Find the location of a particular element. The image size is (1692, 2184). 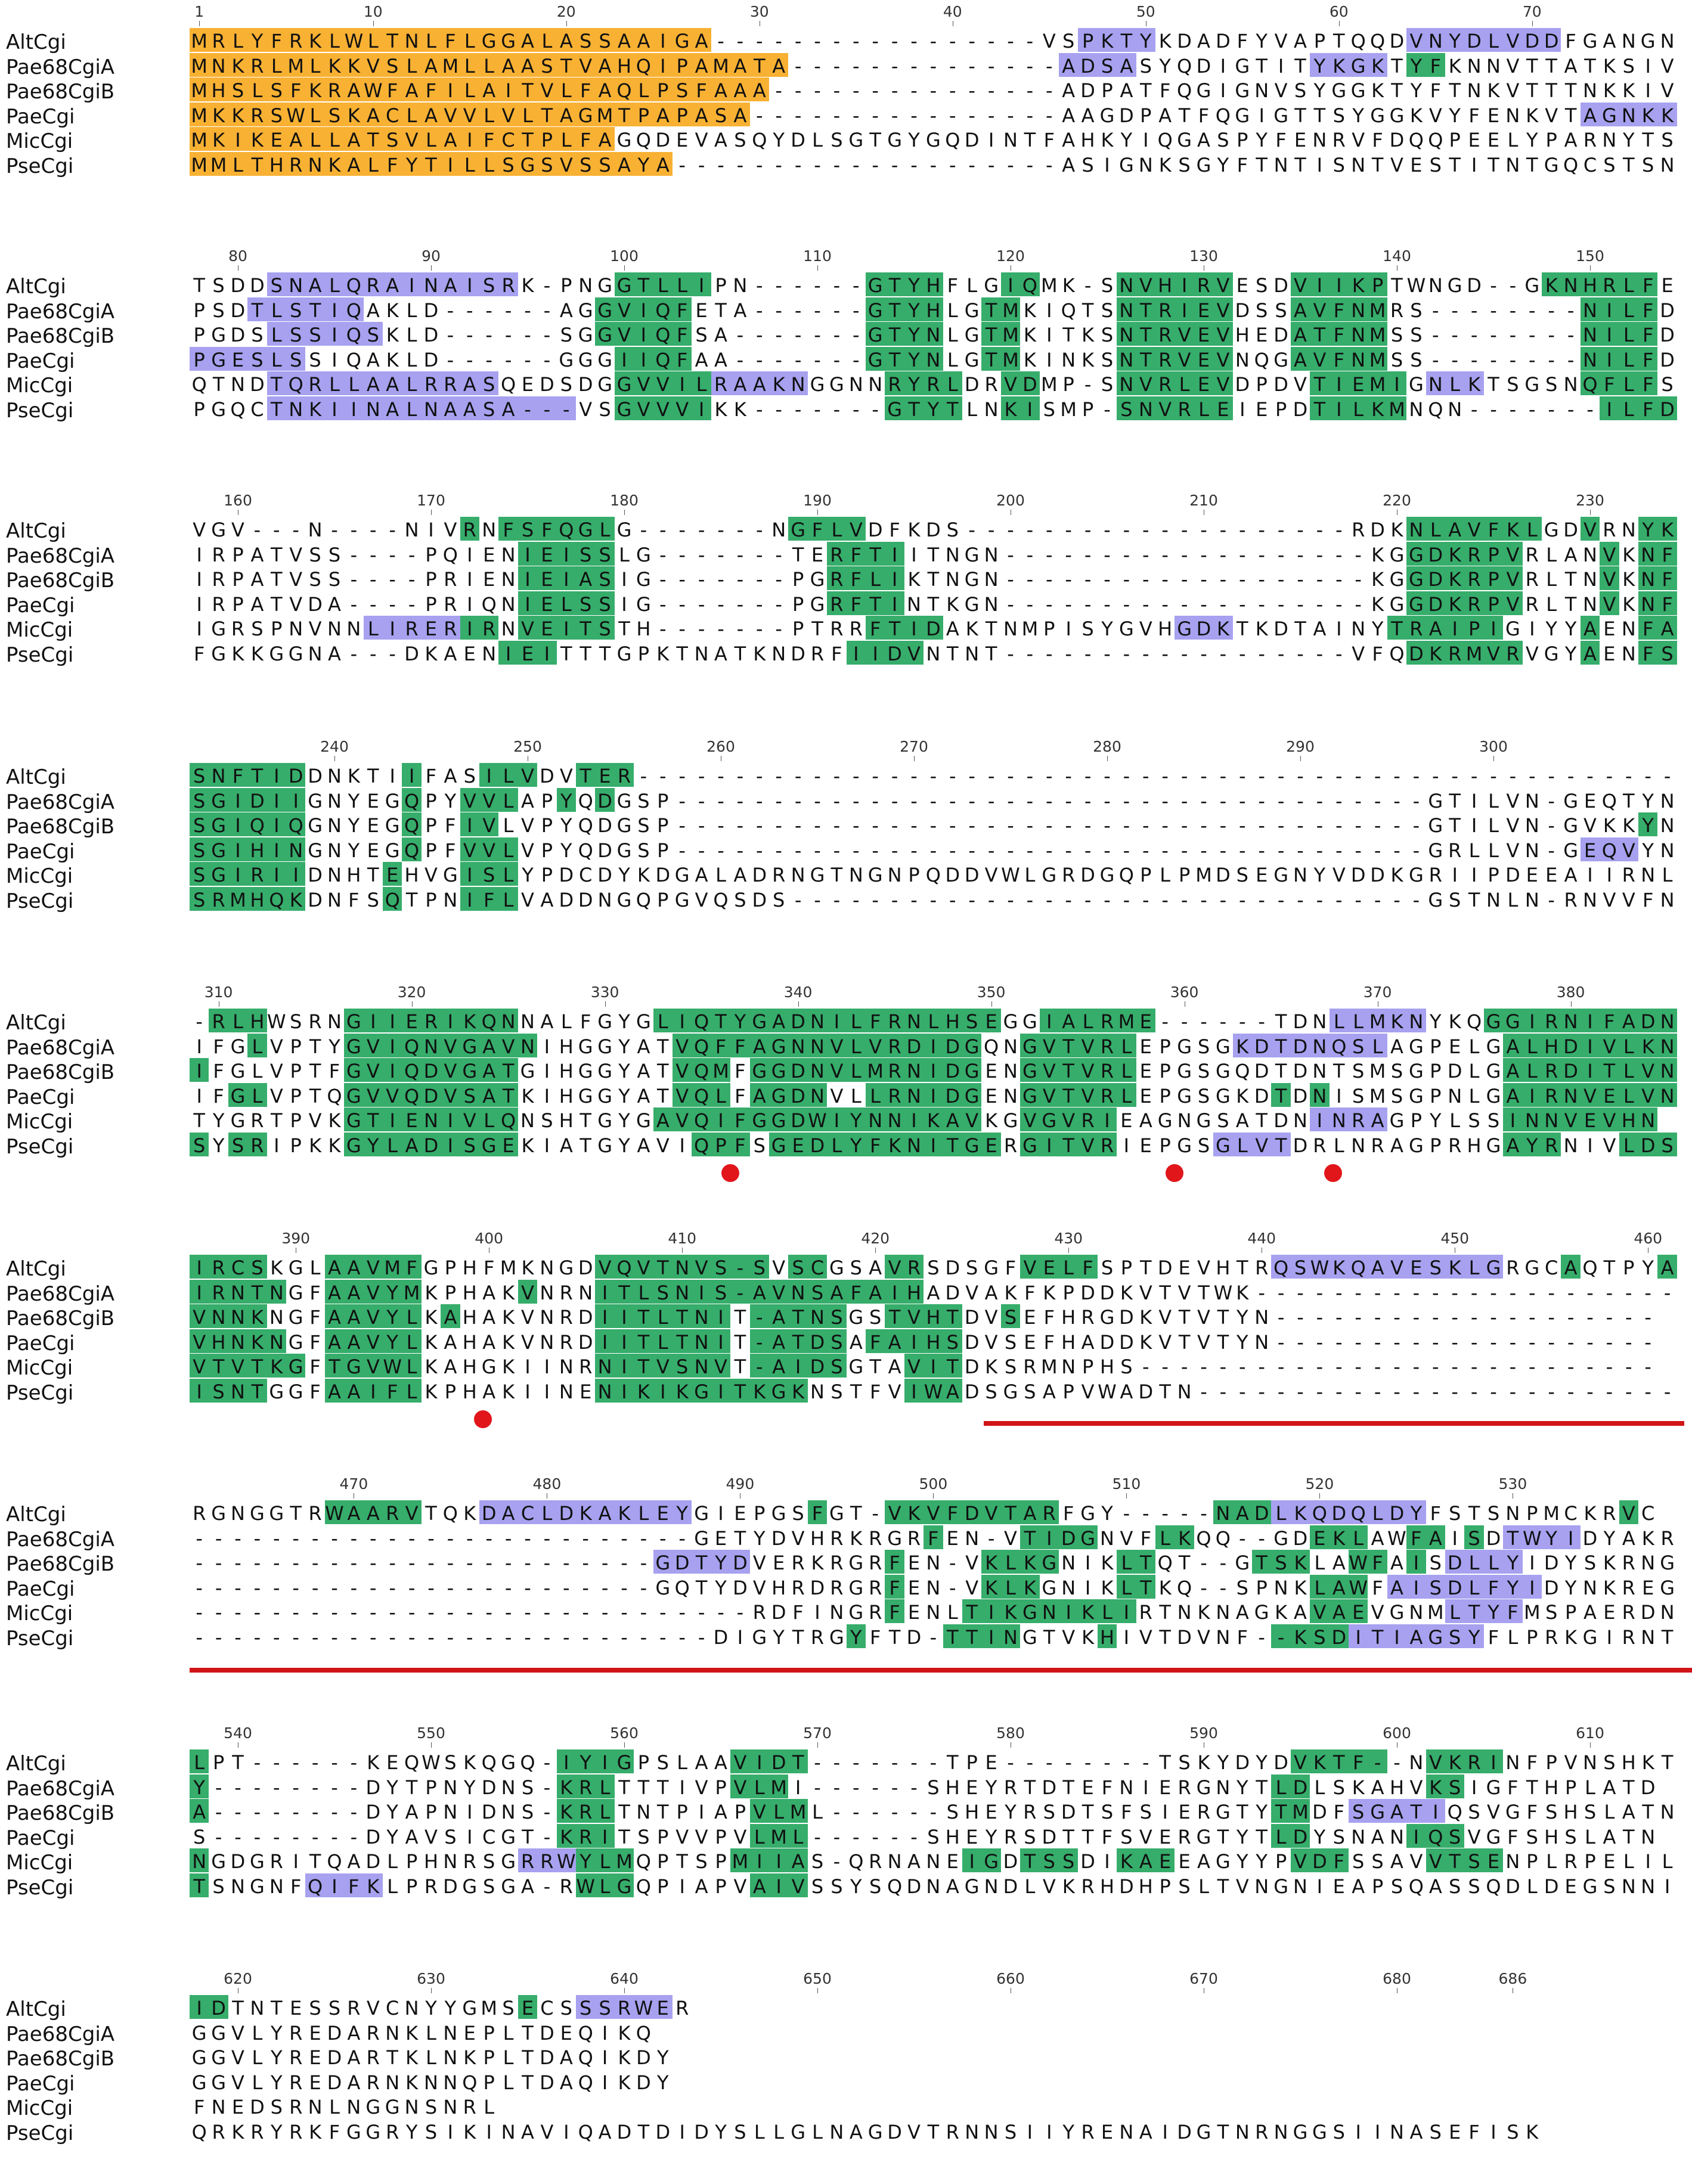

position-tick-label: 686 is located at coordinates (1512, 1978).